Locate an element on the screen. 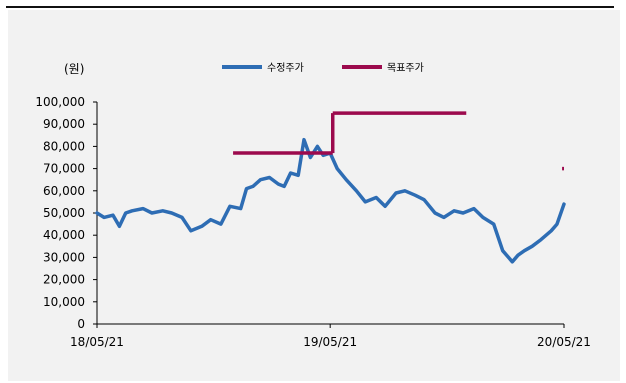 The height and width of the screenshot is (383, 626). y-tick-label: 90,000 is located at coordinates (64, 124).